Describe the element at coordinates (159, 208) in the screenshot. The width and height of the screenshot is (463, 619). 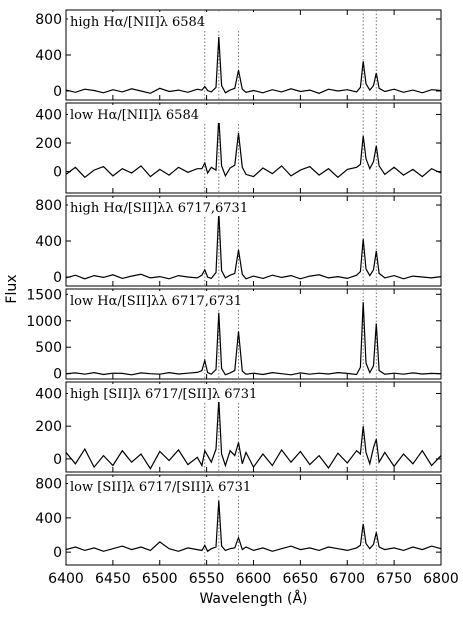
I see `panel-label: high Hα/[SII]λλ 6717,6731` at that location.